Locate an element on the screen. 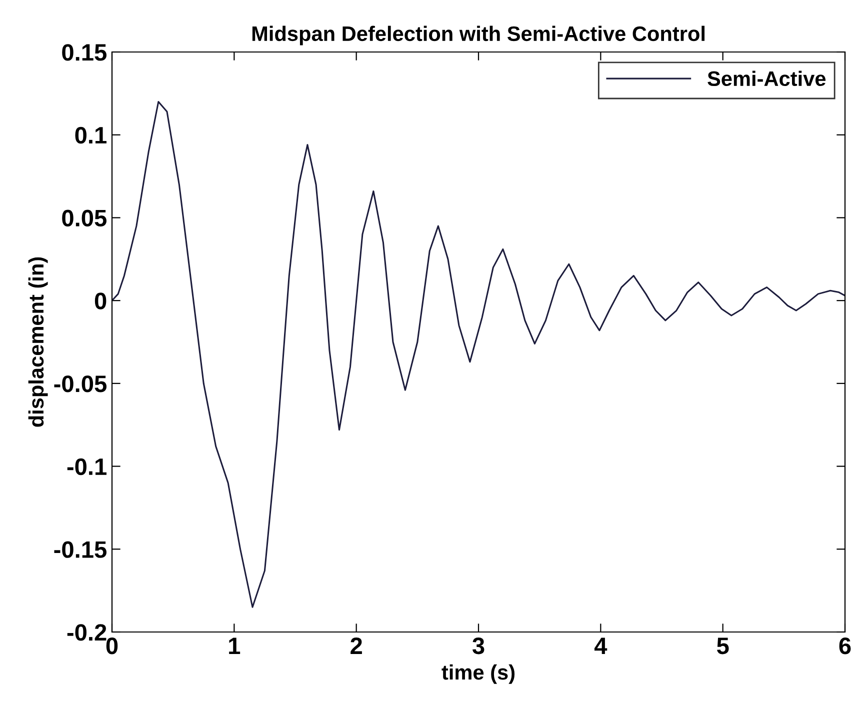 This screenshot has height=702, width=857. chart-title: Midspan Defelection with Semi-Active Control is located at coordinates (478, 36).